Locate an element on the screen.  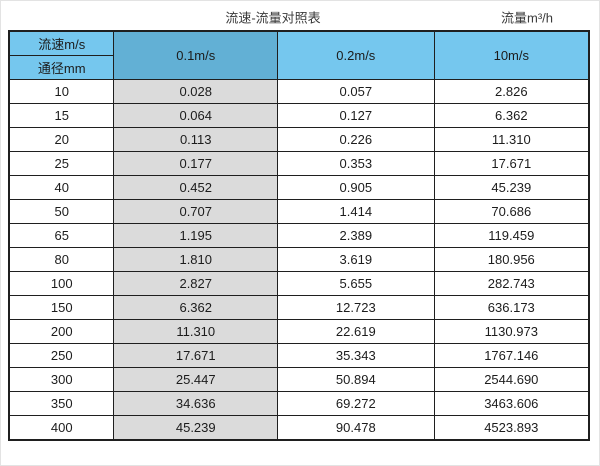
value-cell: 25.447 is located at coordinates (196, 379).